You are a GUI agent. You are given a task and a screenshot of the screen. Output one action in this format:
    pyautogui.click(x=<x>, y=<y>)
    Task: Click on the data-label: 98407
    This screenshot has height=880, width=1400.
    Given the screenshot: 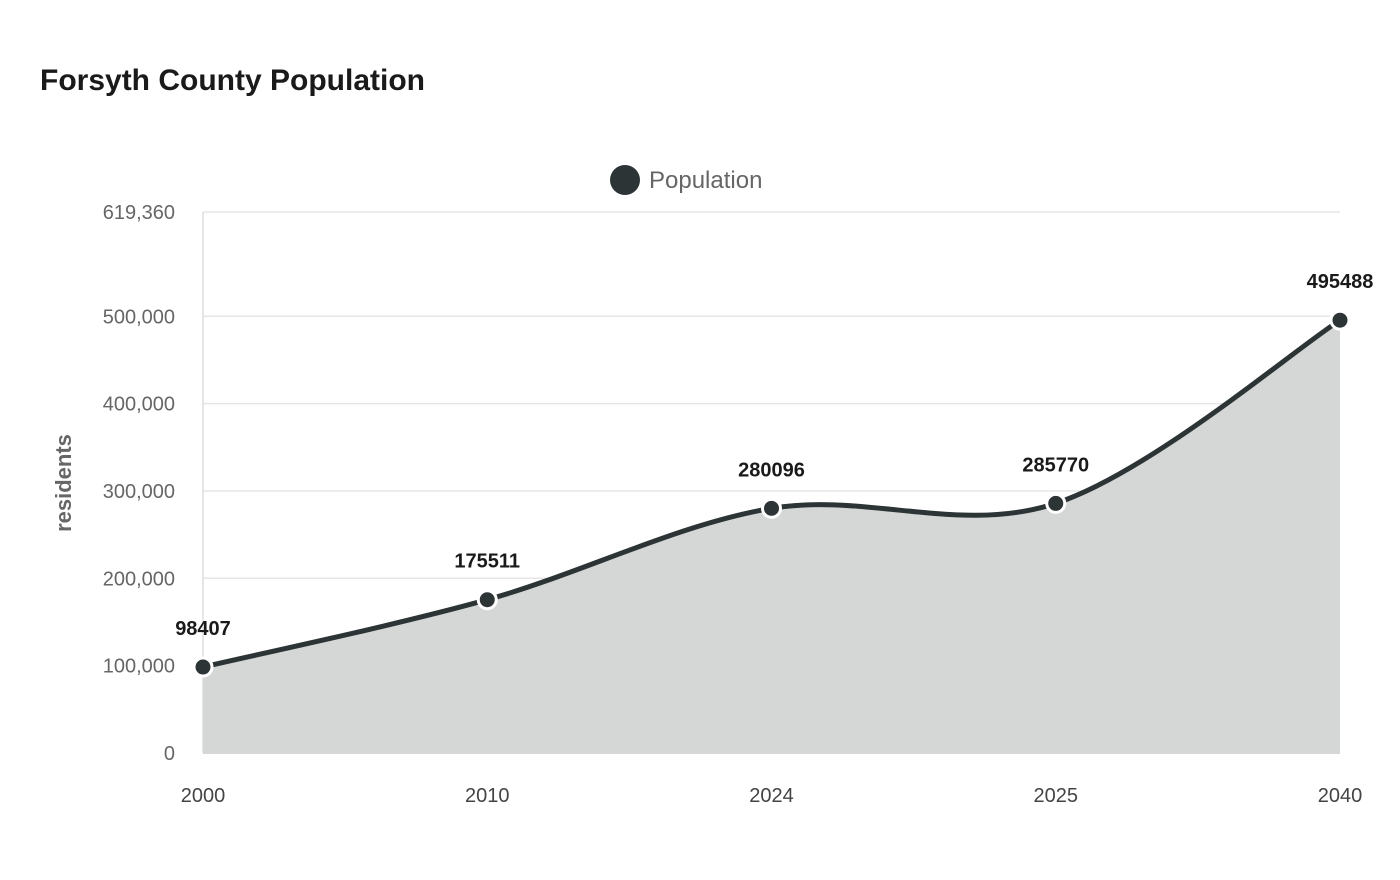 What is the action you would take?
    pyautogui.click(x=203, y=629)
    